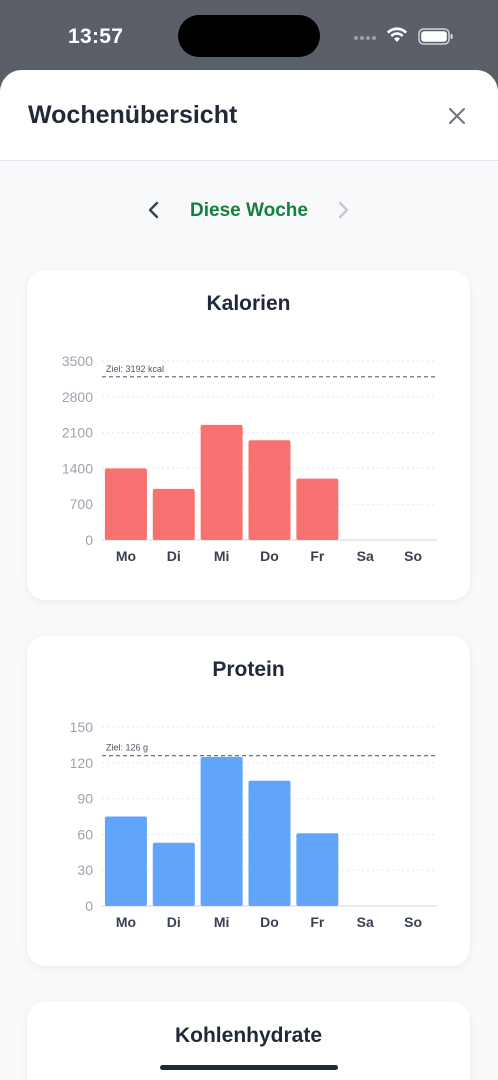 This screenshot has height=1080, width=498. Describe the element at coordinates (366, 39) in the screenshot. I see `signal-icon` at that location.